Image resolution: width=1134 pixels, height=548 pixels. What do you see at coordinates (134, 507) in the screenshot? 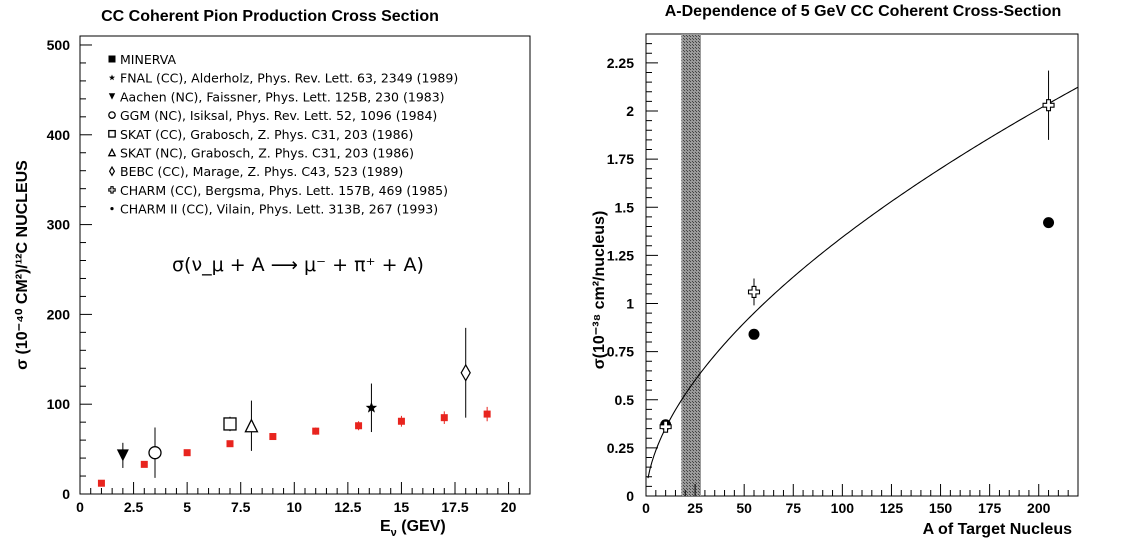
I see `left-x-tick-label: 2.5` at bounding box center [134, 507].